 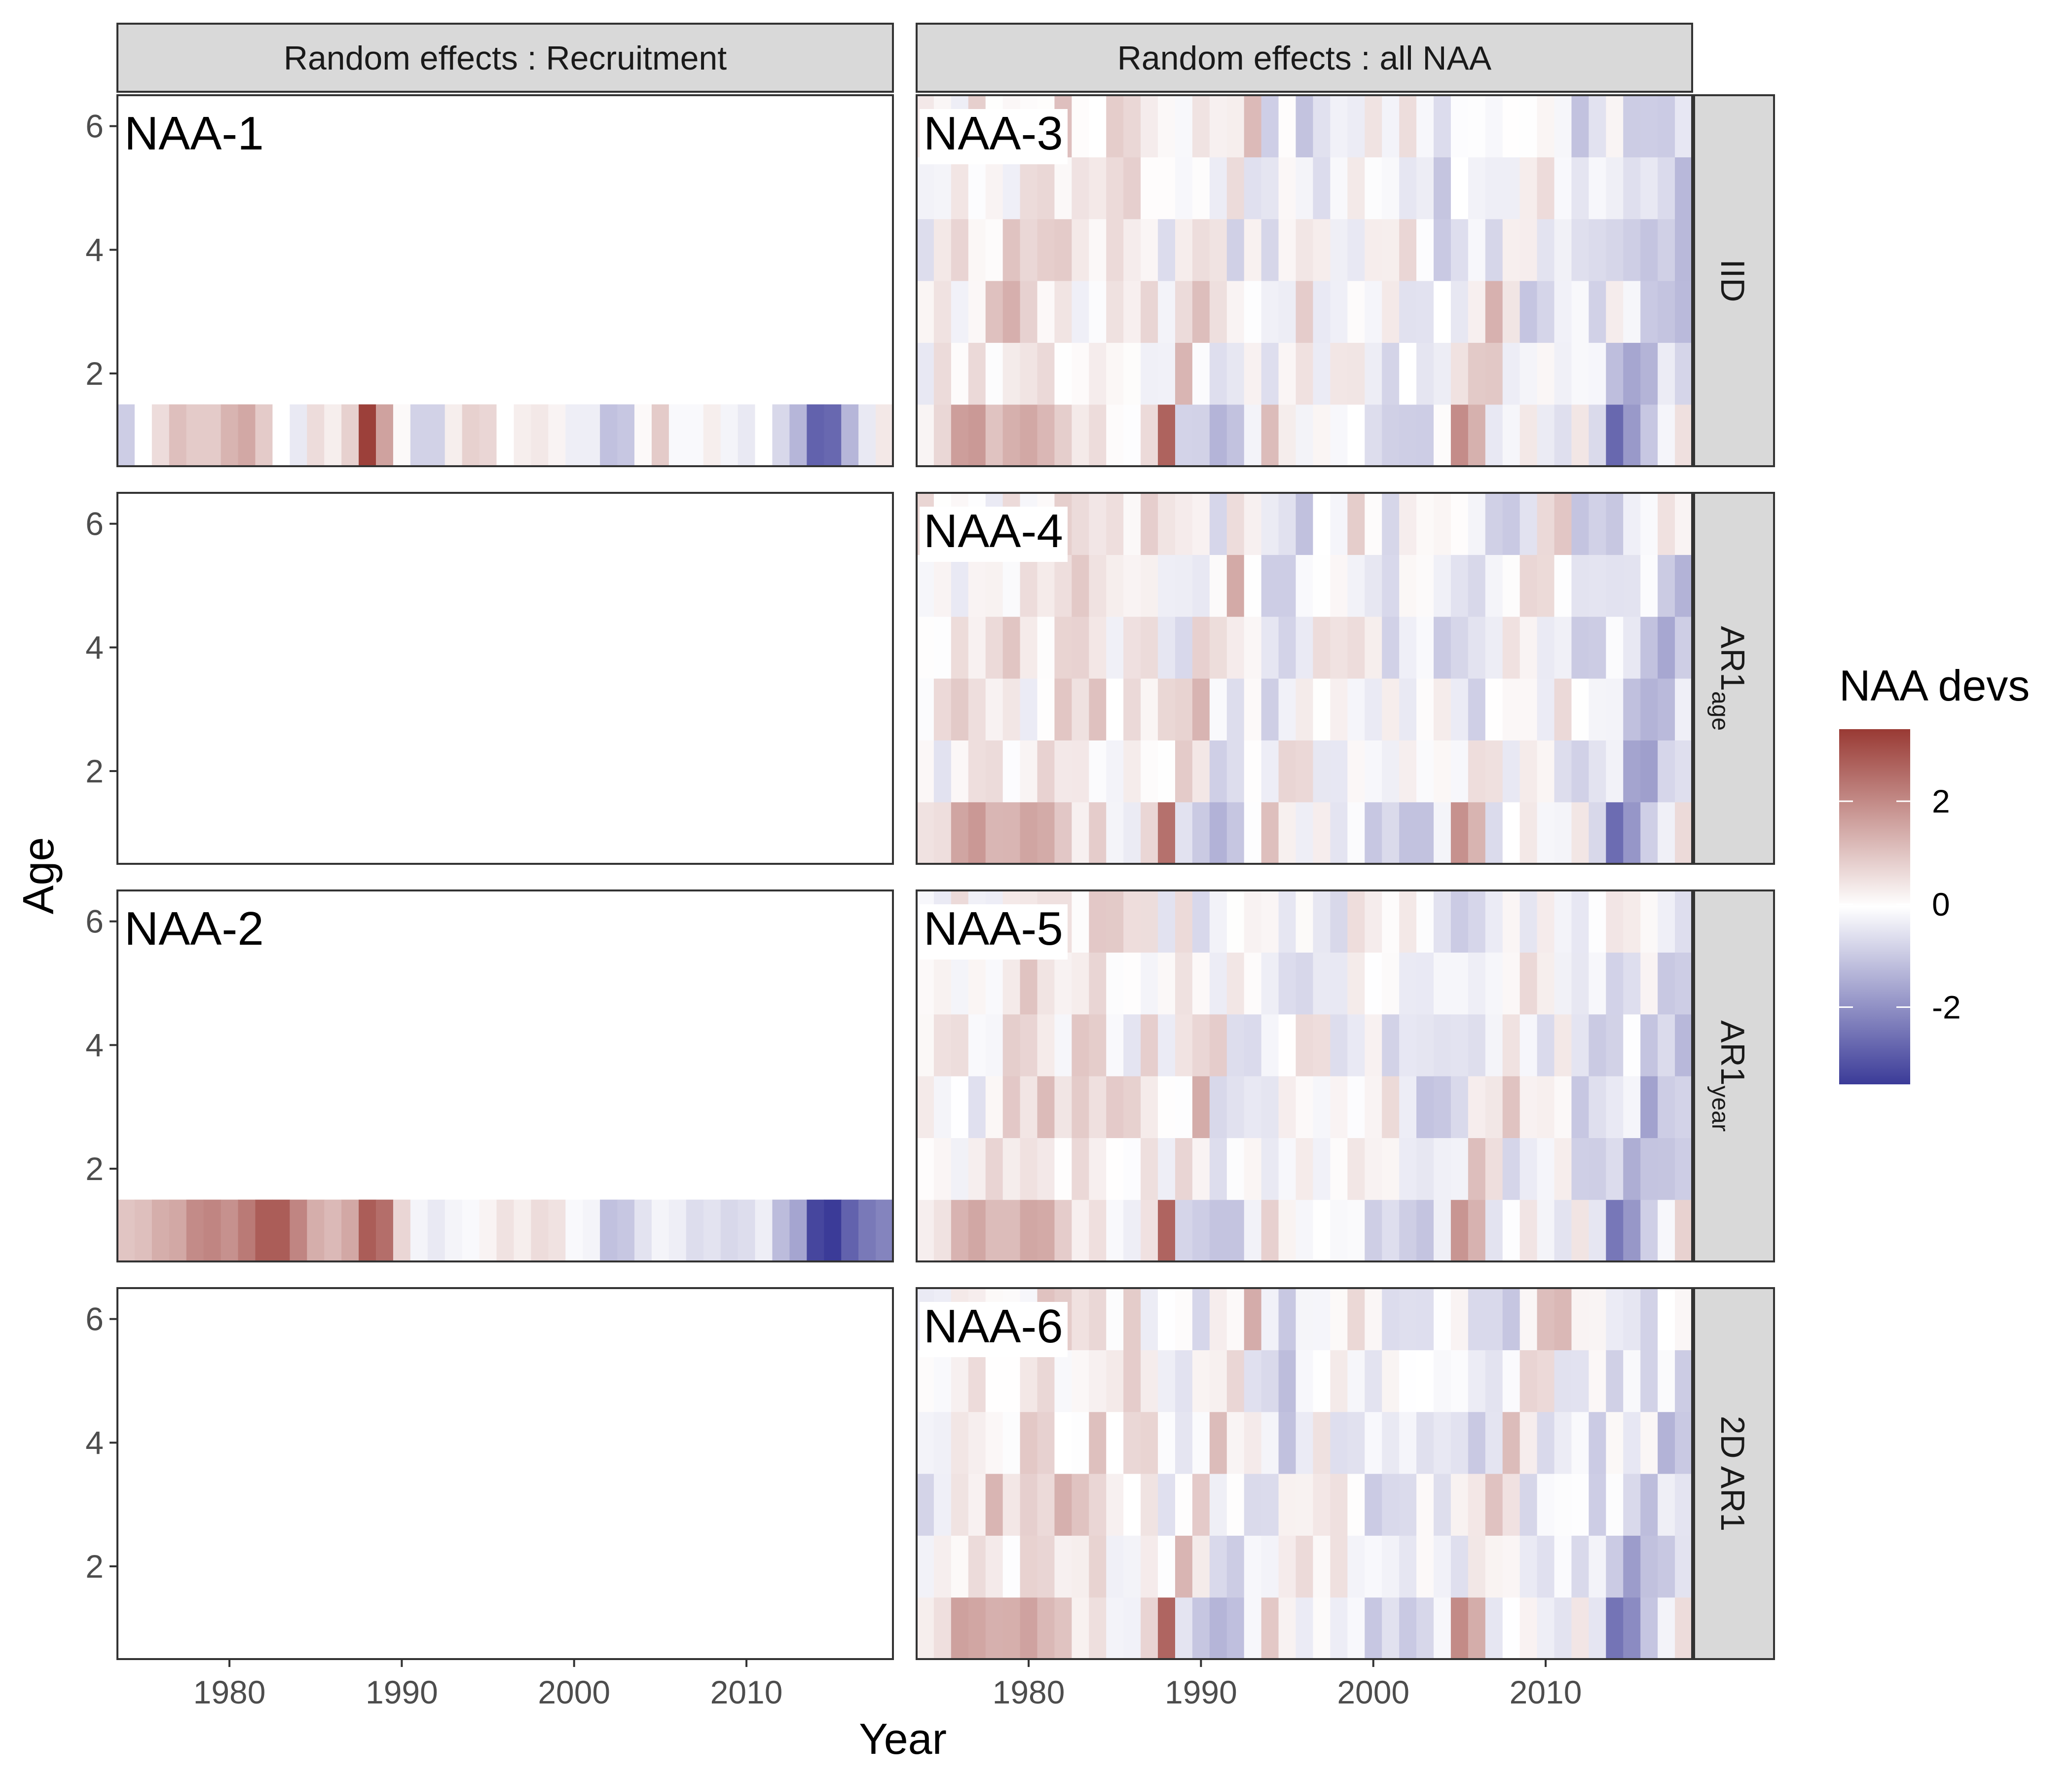 I want to click on panel-background, so click(x=505, y=1474).